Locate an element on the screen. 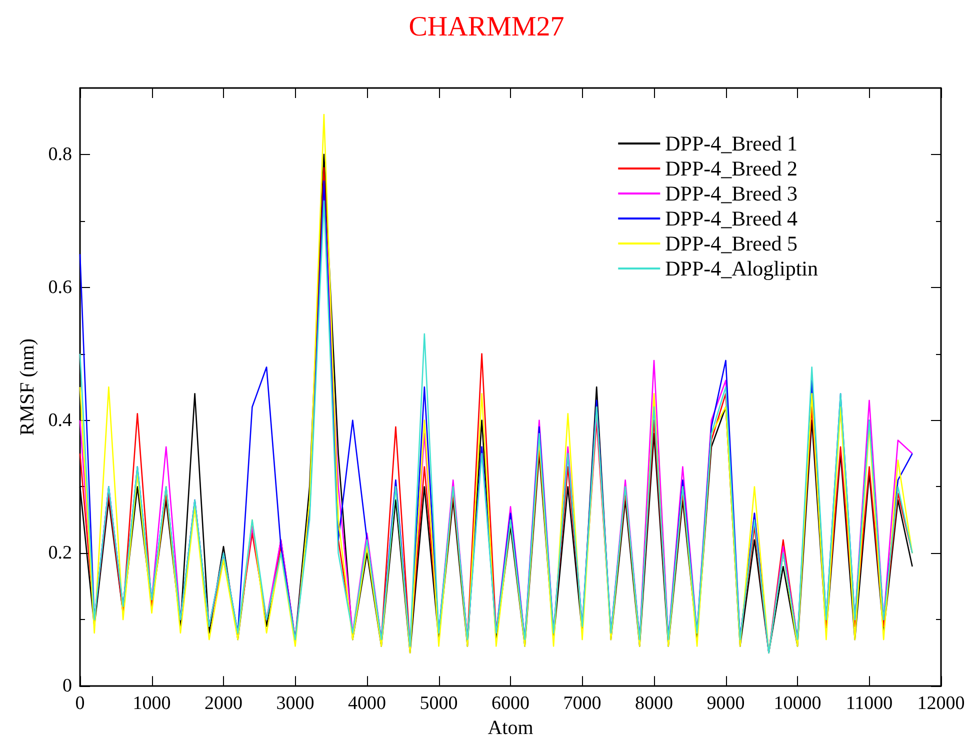 The width and height of the screenshot is (973, 743). legend-label: DPP-4_Breed 2 is located at coordinates (731, 168).